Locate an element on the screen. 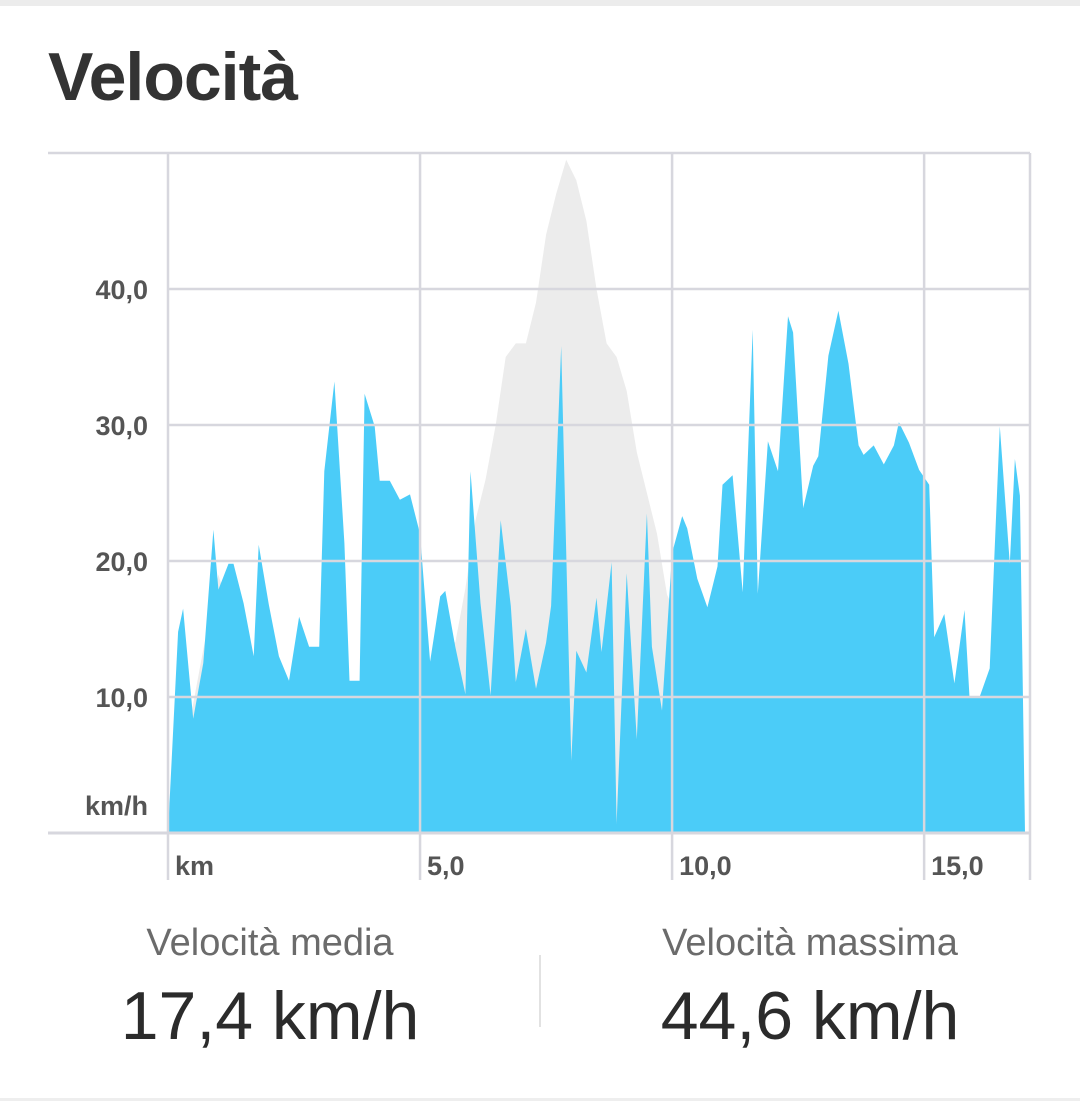 The height and width of the screenshot is (1101, 1080). max-speed-label: Velocità massima is located at coordinates (810, 943).